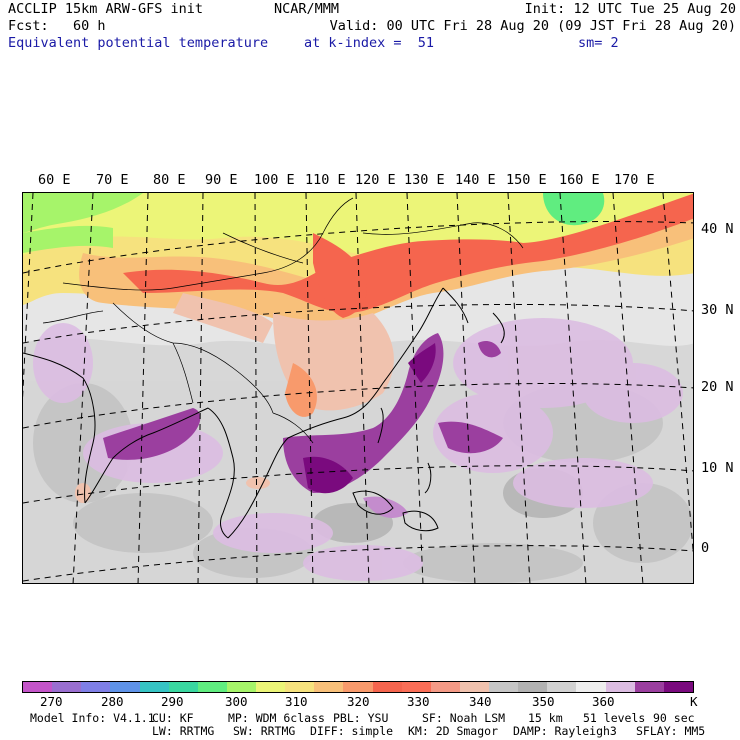  Describe the element at coordinates (526, 180) in the screenshot. I see `lon-label: 150 E` at that location.